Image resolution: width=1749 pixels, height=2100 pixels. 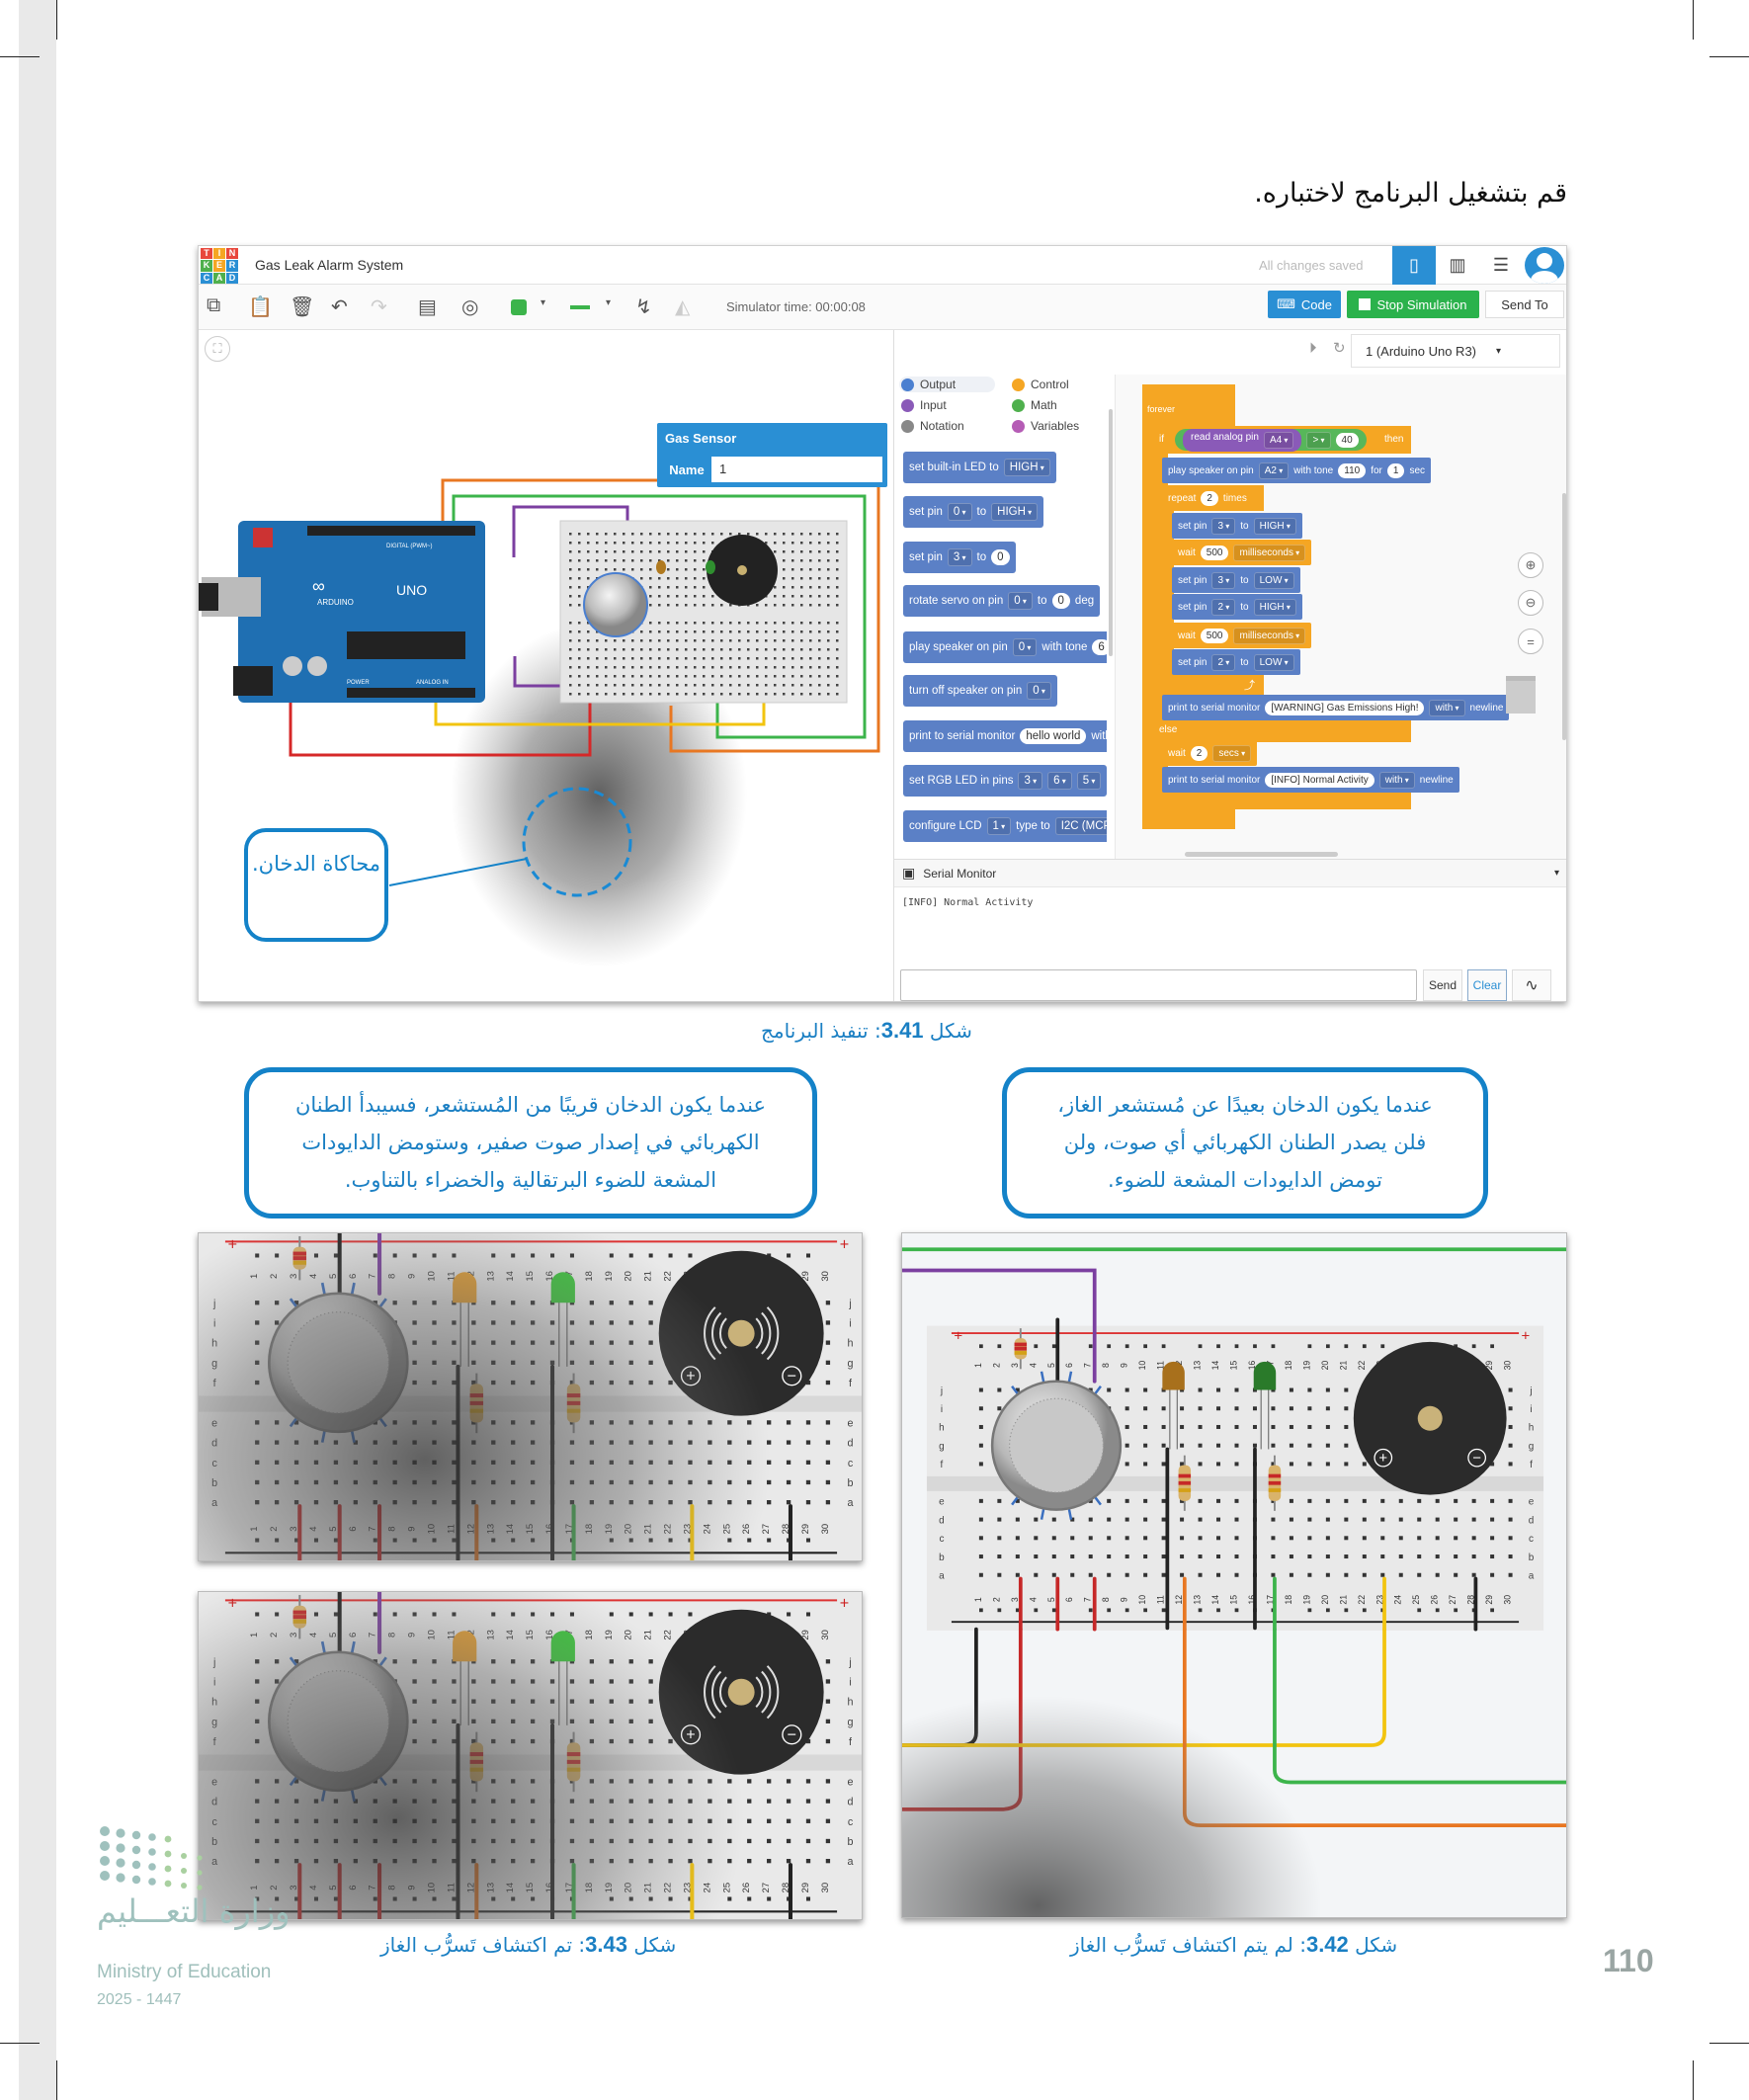 What do you see at coordinates (1210, 753) in the screenshot?
I see `code-block: wait 2 secs` at bounding box center [1210, 753].